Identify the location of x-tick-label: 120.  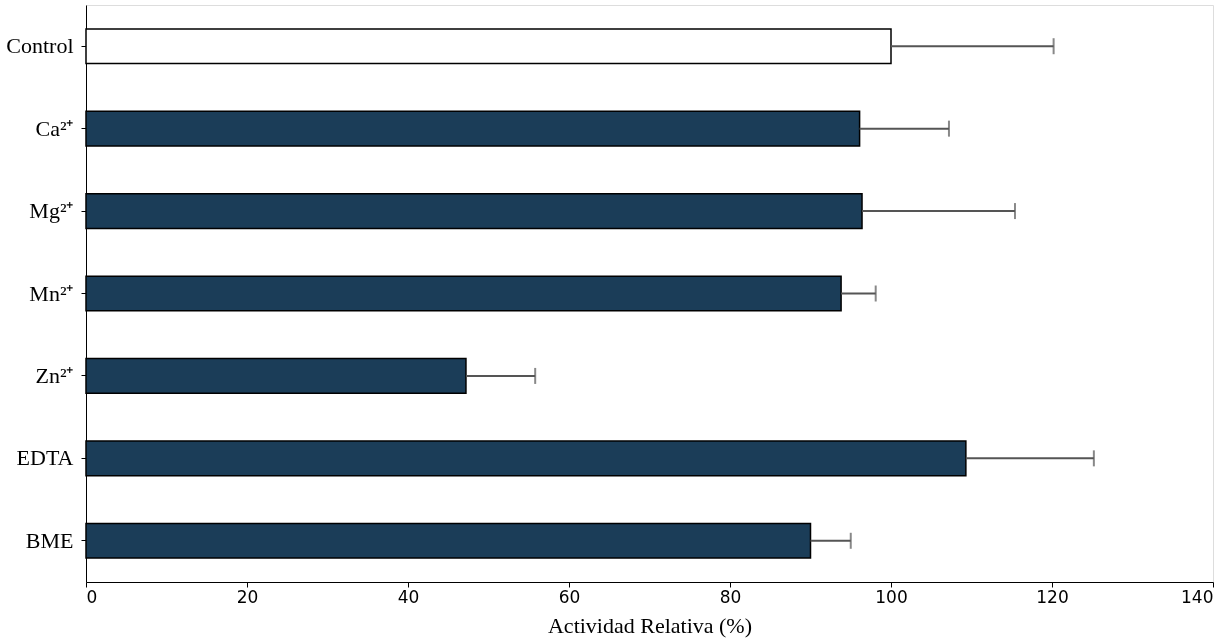
(1052, 596).